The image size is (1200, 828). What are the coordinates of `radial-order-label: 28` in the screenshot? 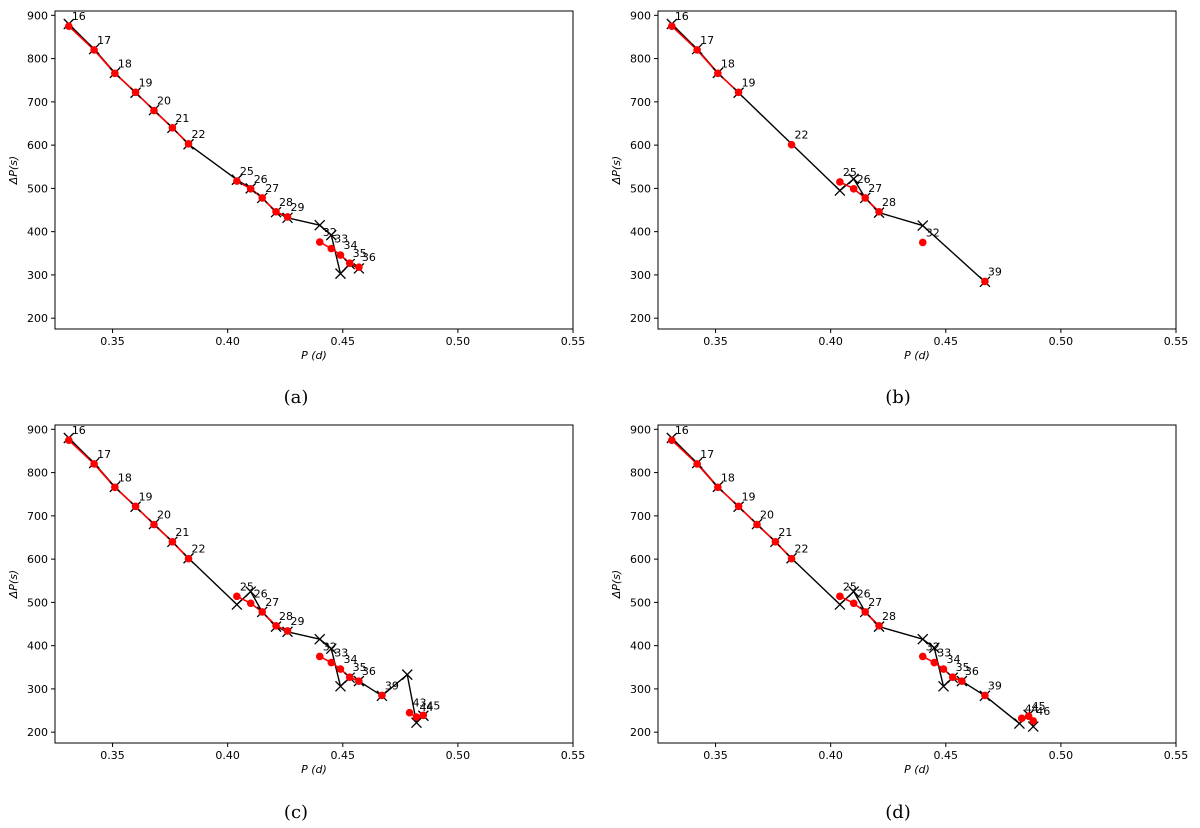 It's located at (286, 202).